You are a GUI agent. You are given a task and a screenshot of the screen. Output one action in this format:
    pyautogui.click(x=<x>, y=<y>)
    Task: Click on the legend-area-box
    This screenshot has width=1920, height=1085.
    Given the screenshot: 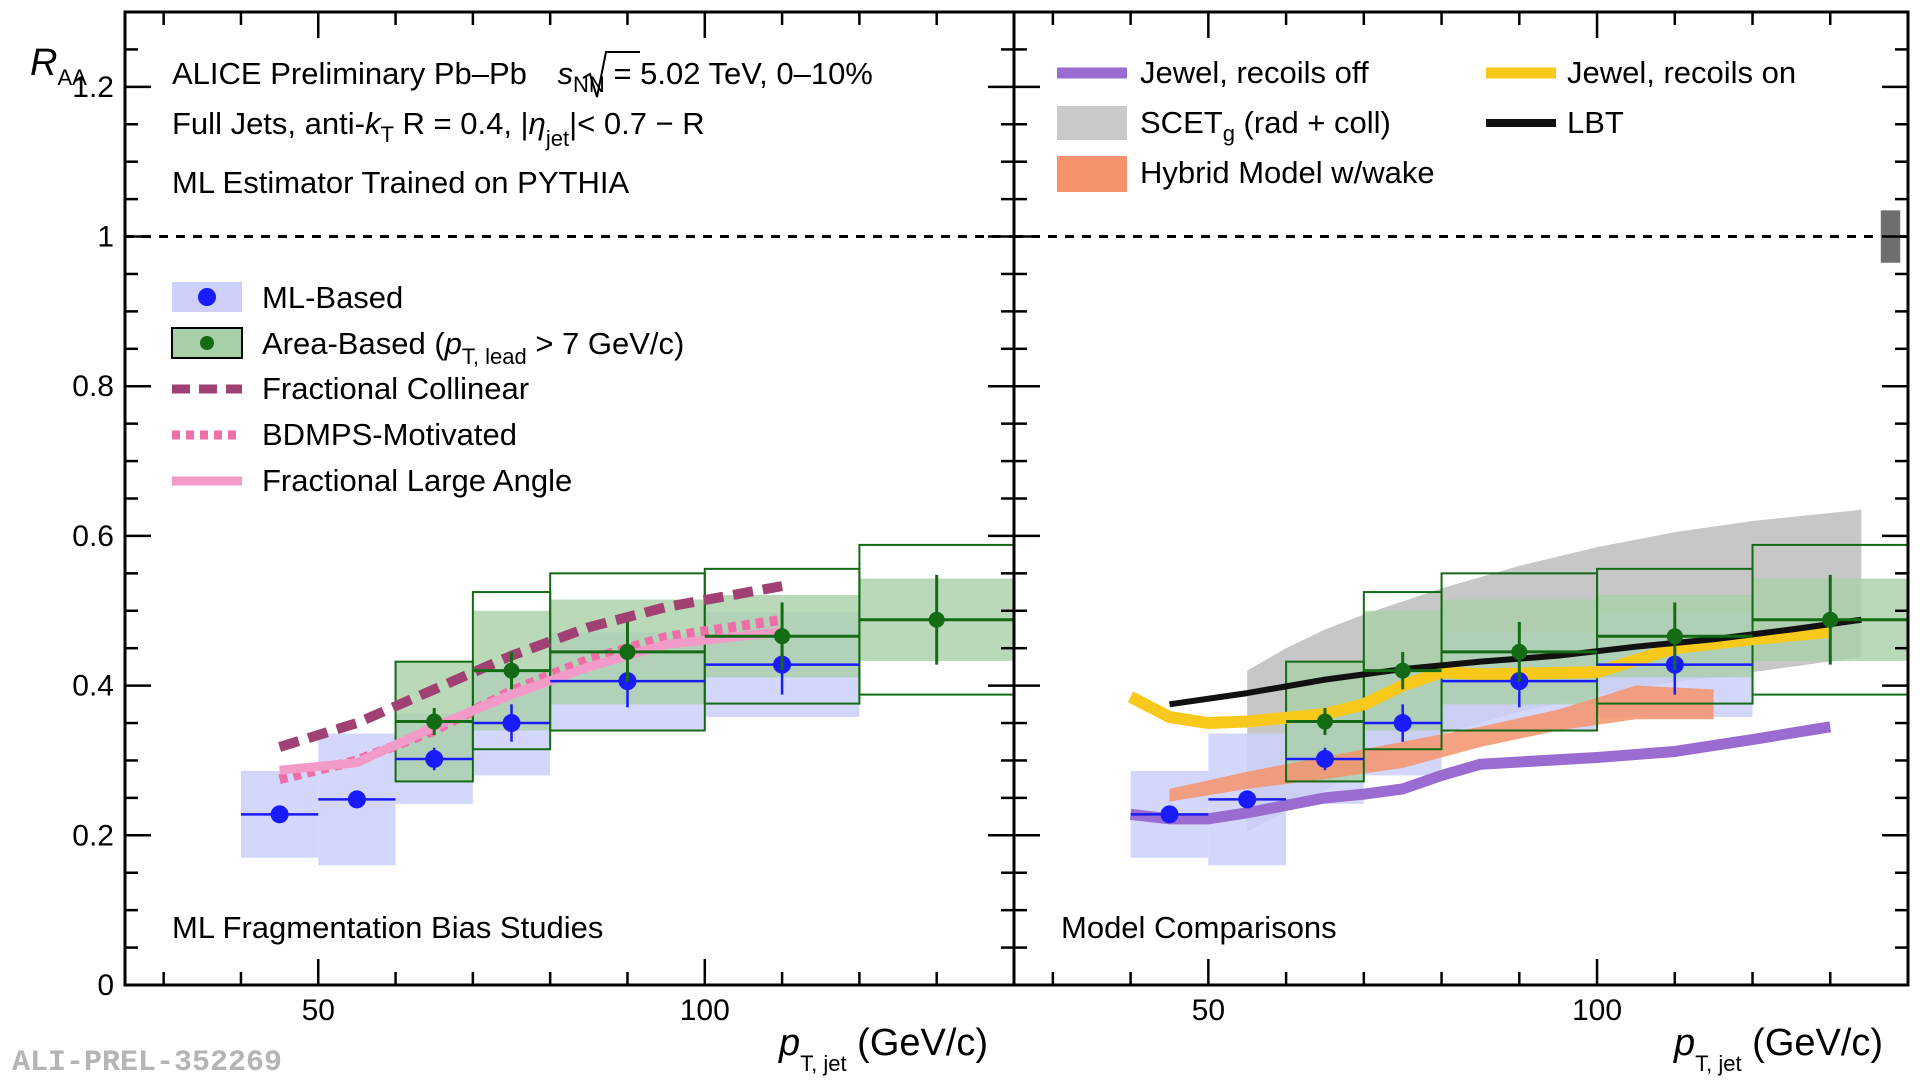 What is the action you would take?
    pyautogui.click(x=207, y=343)
    